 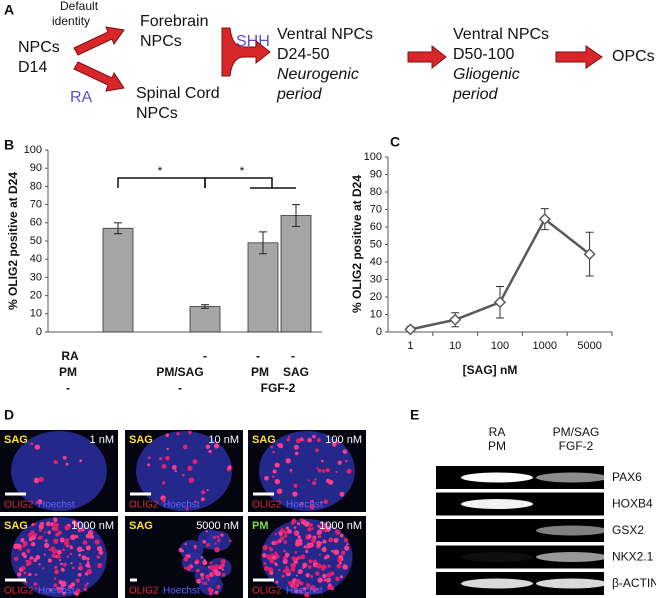 I want to click on y-tick-label: 10, so click(x=36, y=314).